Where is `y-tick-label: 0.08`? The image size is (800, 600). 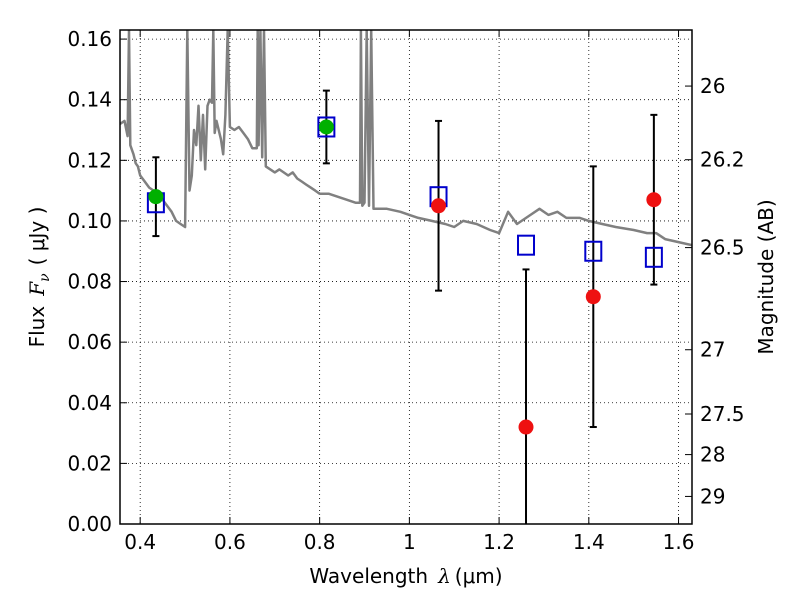 y-tick-label: 0.08 is located at coordinates (89, 282).